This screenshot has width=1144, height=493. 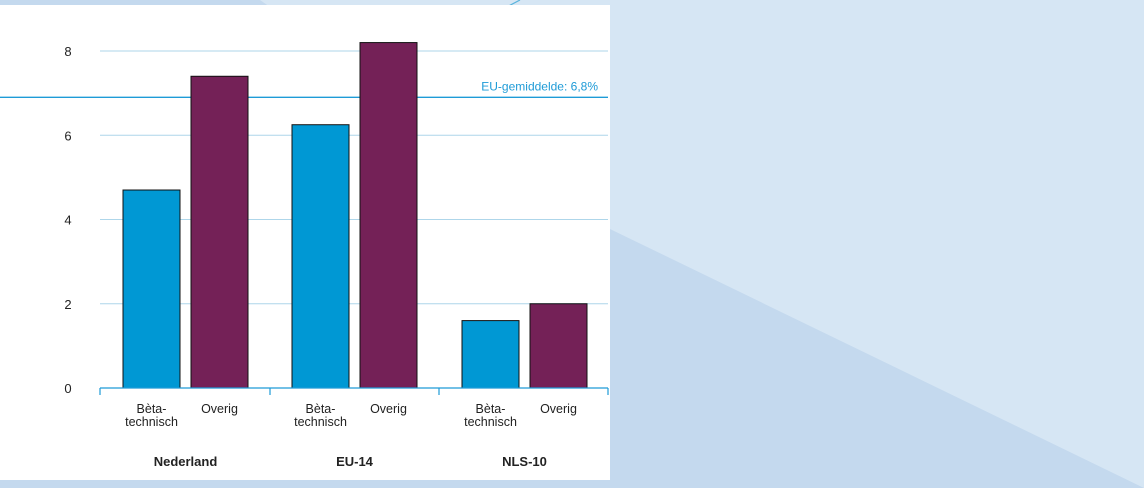 I want to click on eu-average-label: EU-gemiddelde: 6,8%, so click(x=539, y=86).